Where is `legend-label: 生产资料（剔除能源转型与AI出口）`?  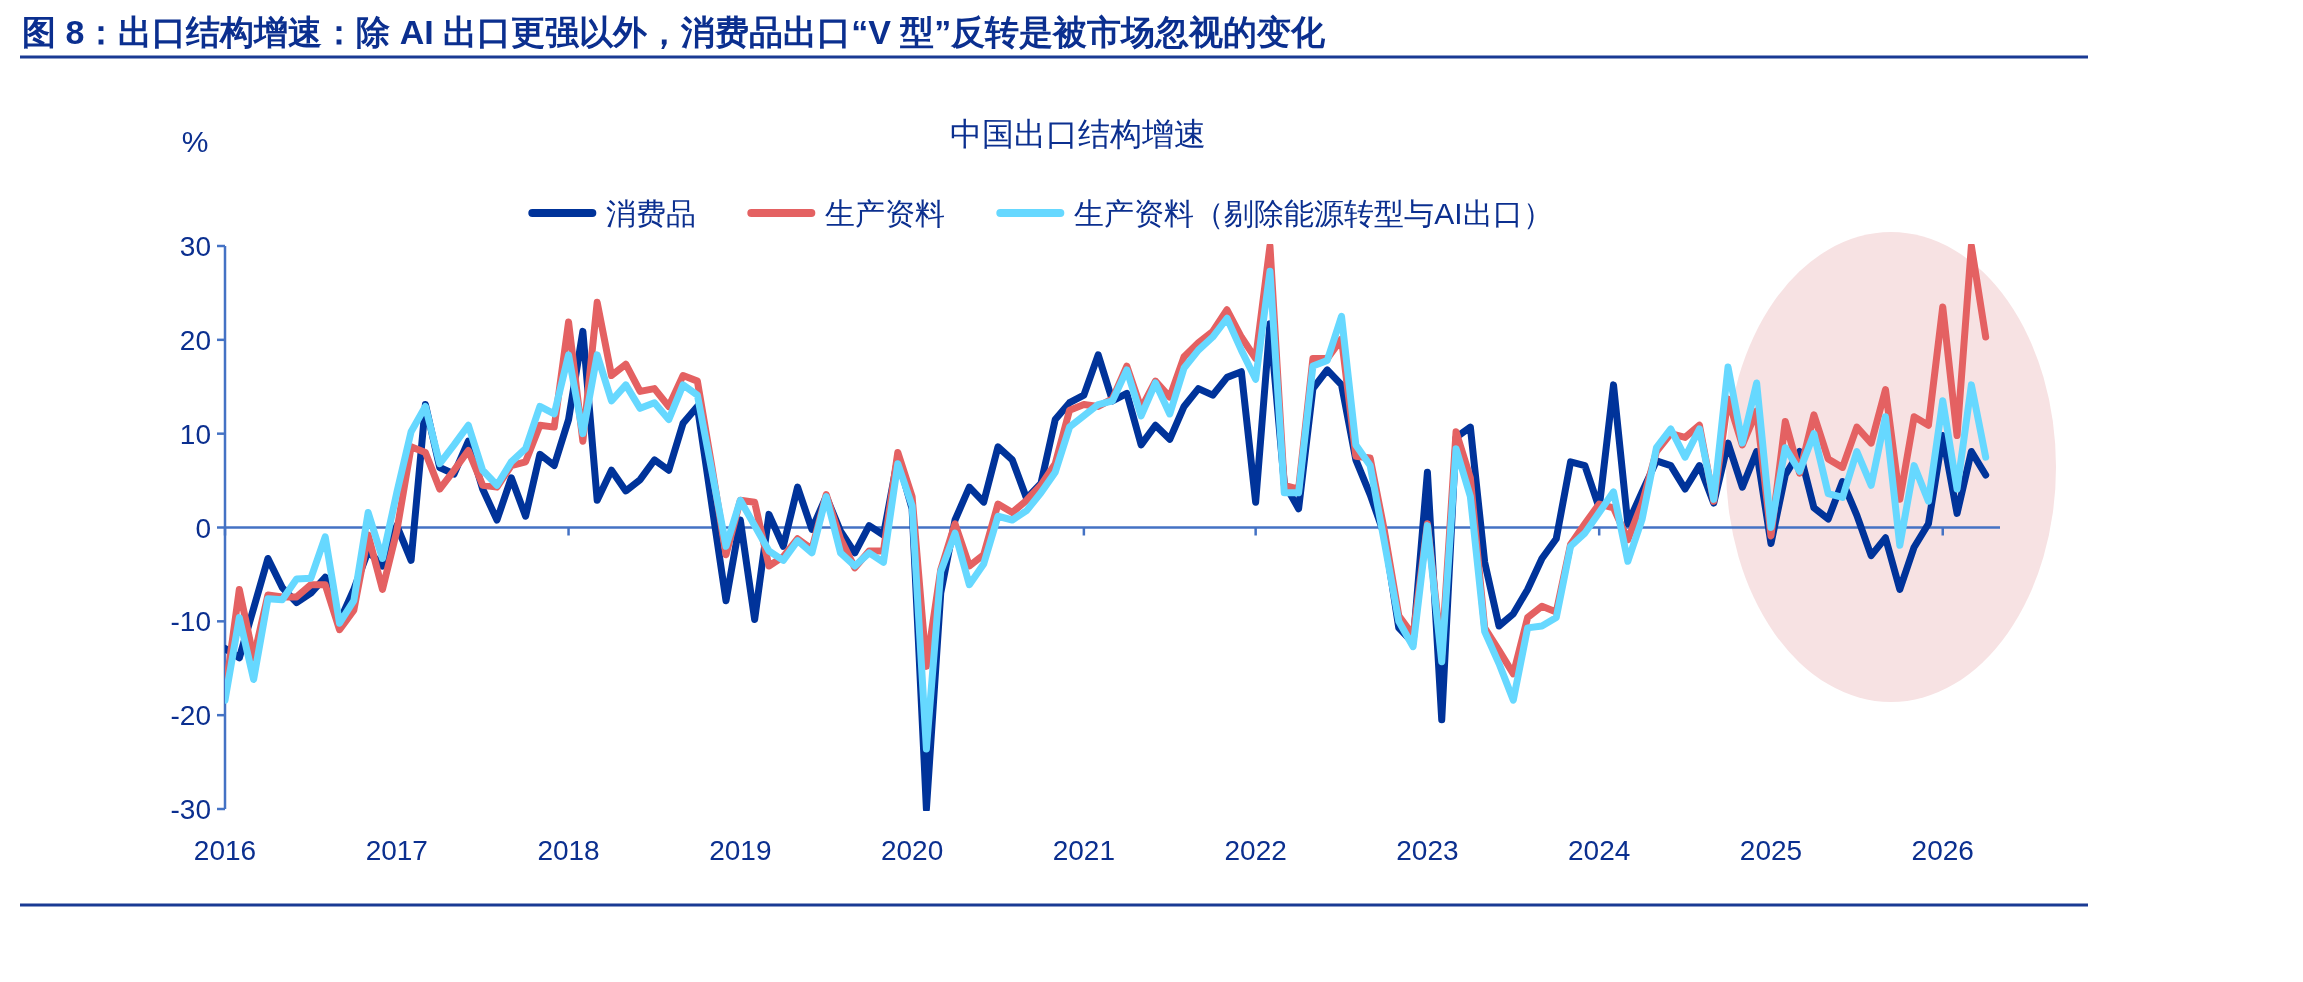 legend-label: 生产资料（剔除能源转型与AI出口） is located at coordinates (1313, 213).